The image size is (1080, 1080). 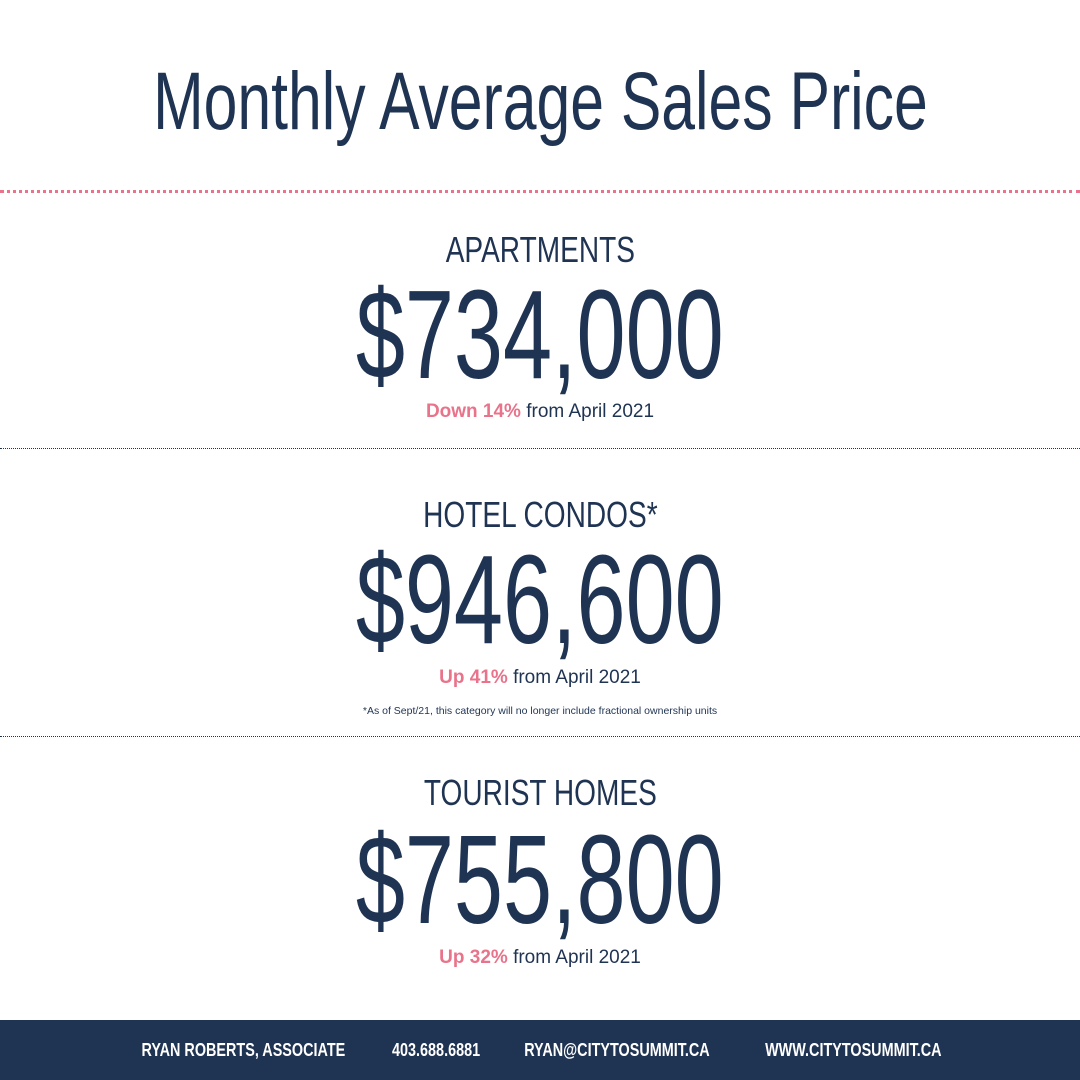 I want to click on title-row: Monthly Average Sales Price, so click(x=540, y=102).